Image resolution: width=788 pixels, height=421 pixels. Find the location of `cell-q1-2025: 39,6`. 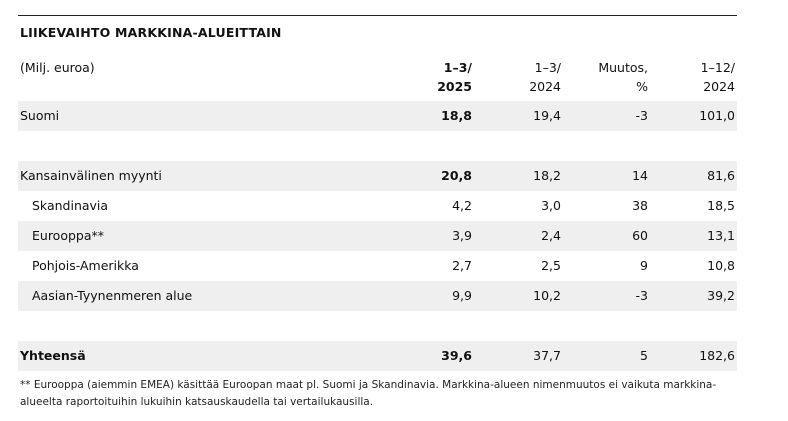

cell-q1-2025: 39,6 is located at coordinates (456, 355).